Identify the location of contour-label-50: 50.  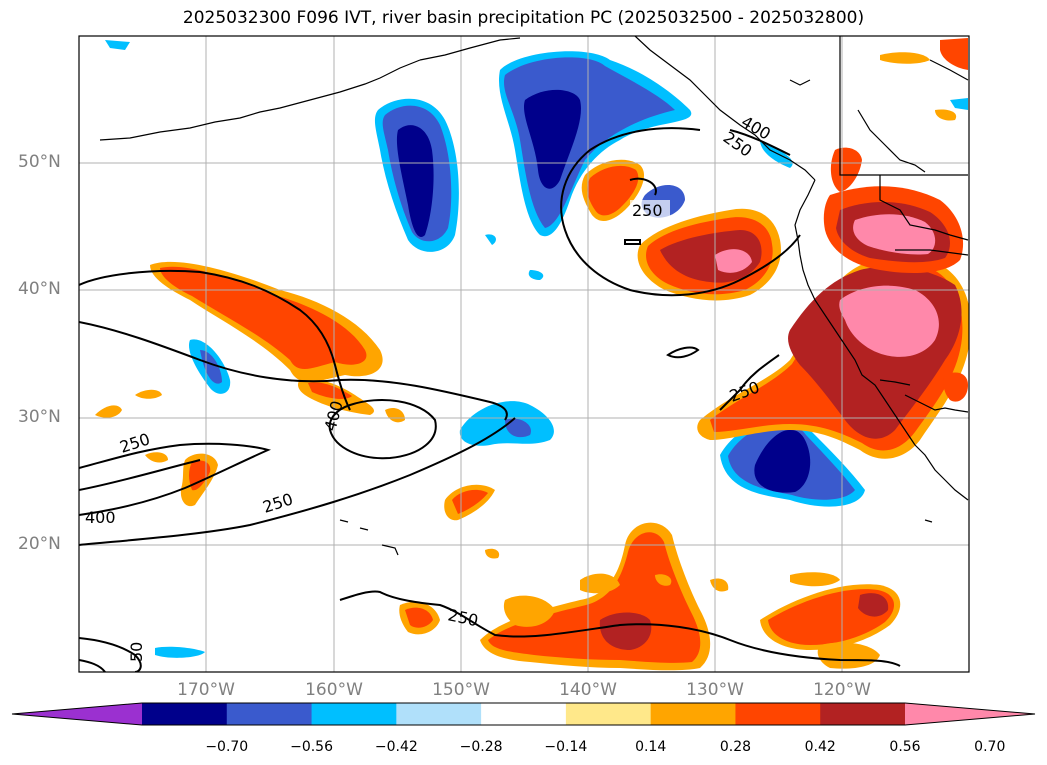
(136, 652).